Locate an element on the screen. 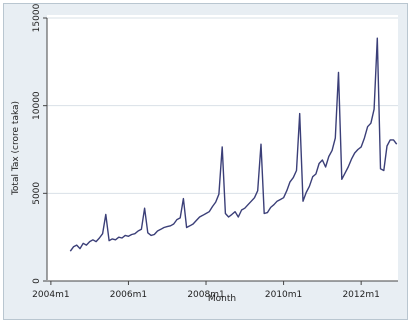 This screenshot has width=413, height=324. y-tick-label: 5000 is located at coordinates (37, 193).